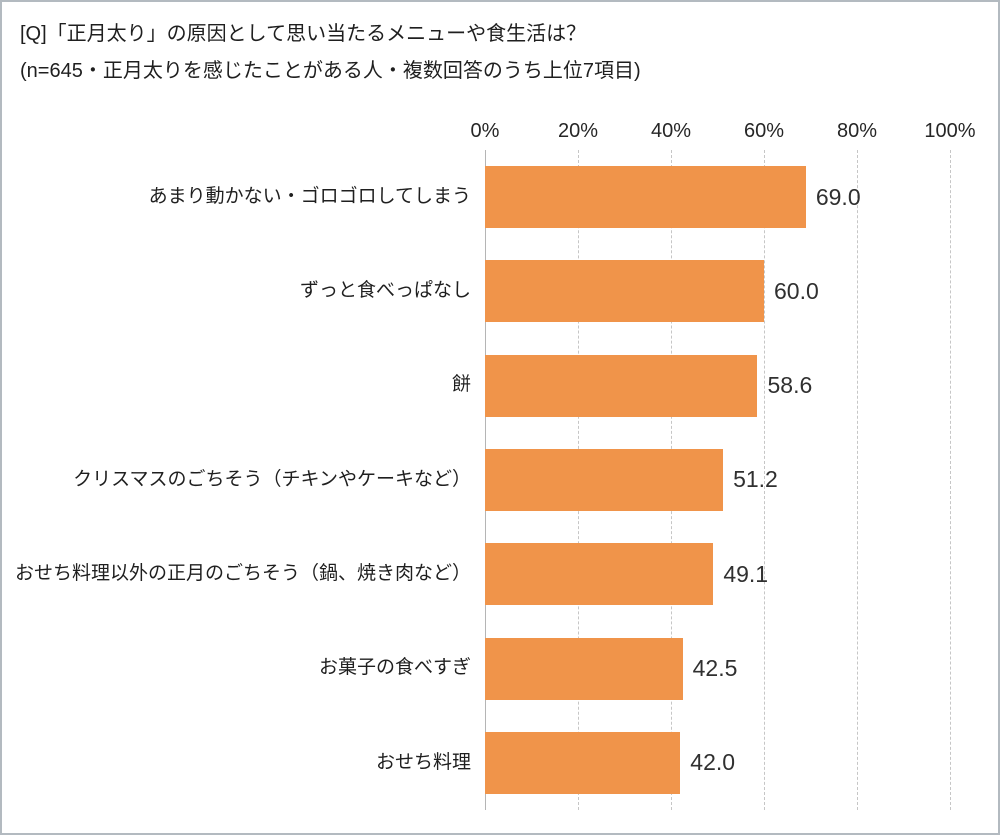  What do you see at coordinates (578, 131) in the screenshot?
I see `x-tick-label: 20%` at bounding box center [578, 131].